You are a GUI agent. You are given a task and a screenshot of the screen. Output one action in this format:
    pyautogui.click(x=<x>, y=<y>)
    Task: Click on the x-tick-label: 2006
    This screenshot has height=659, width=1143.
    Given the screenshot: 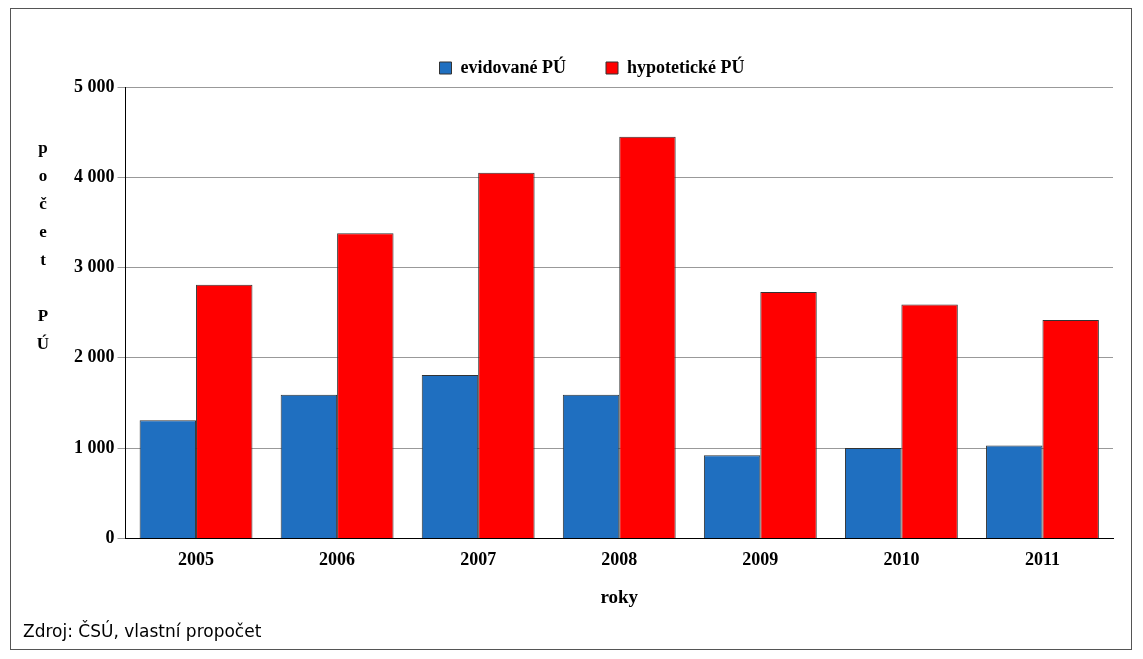 What is the action you would take?
    pyautogui.click(x=337, y=558)
    